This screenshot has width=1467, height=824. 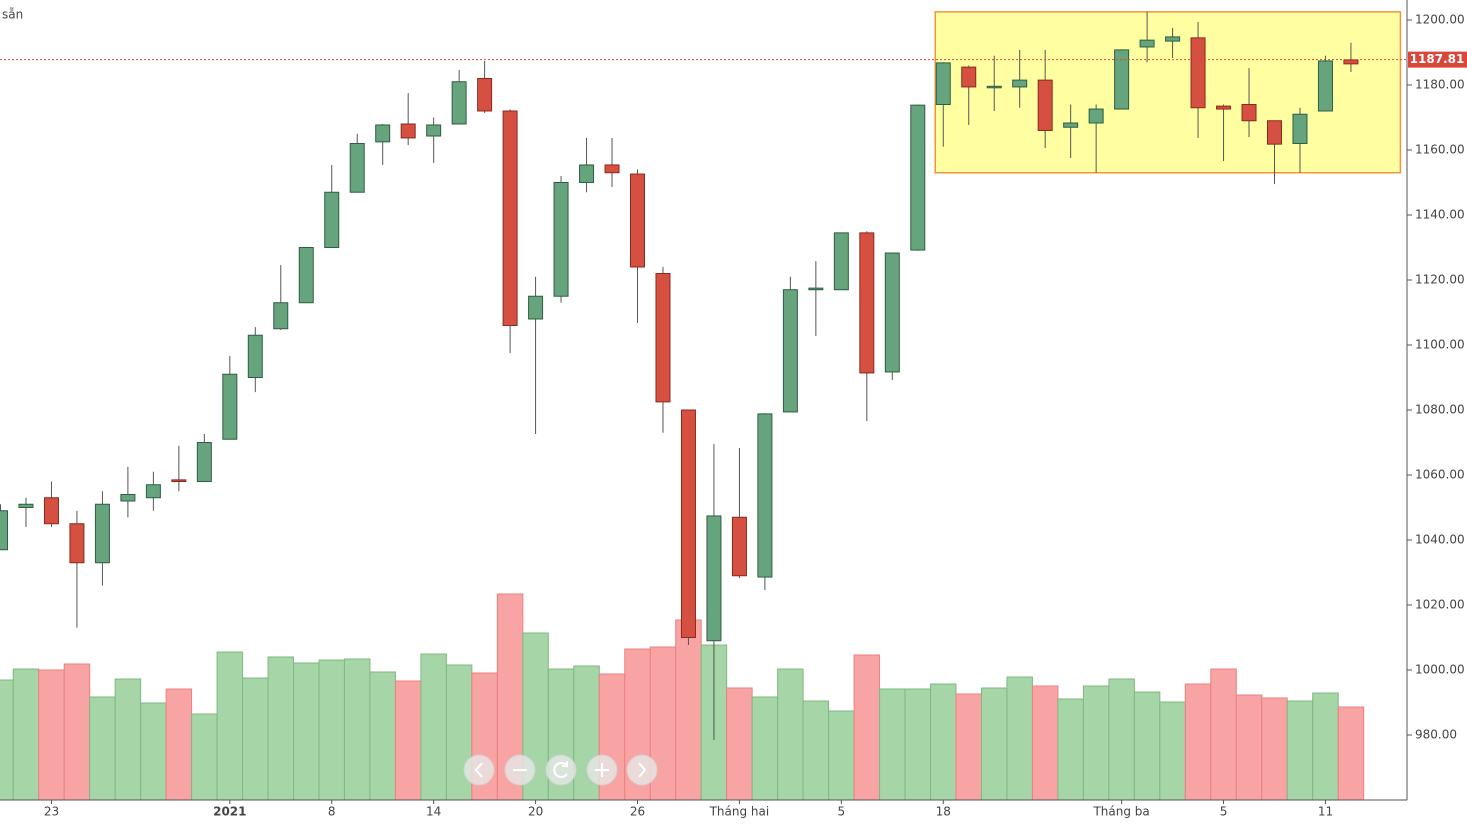 I want to click on x-tick-label: 23, so click(x=51, y=812).